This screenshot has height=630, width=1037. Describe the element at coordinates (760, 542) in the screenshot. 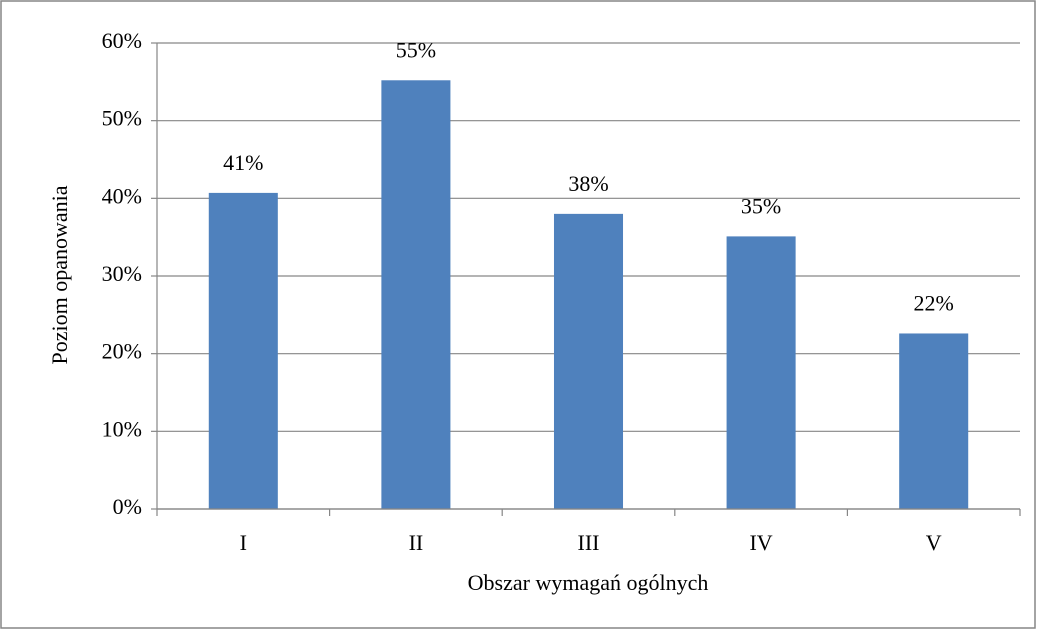

I see `x-tick-label: IV` at that location.